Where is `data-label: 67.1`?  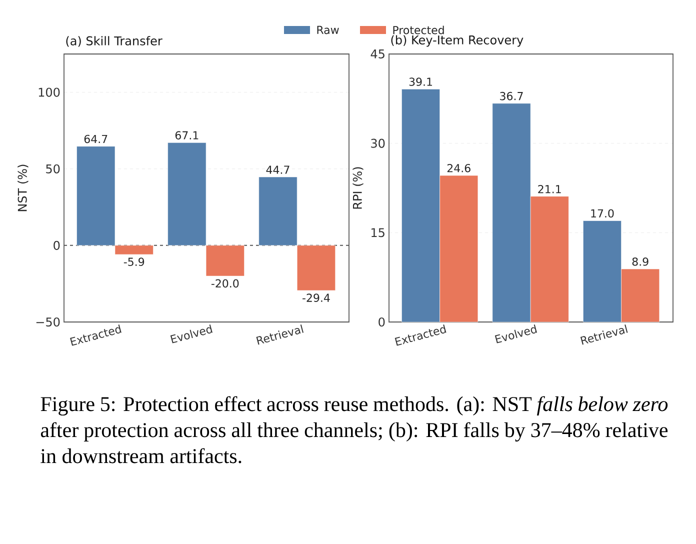 data-label: 67.1 is located at coordinates (186, 135).